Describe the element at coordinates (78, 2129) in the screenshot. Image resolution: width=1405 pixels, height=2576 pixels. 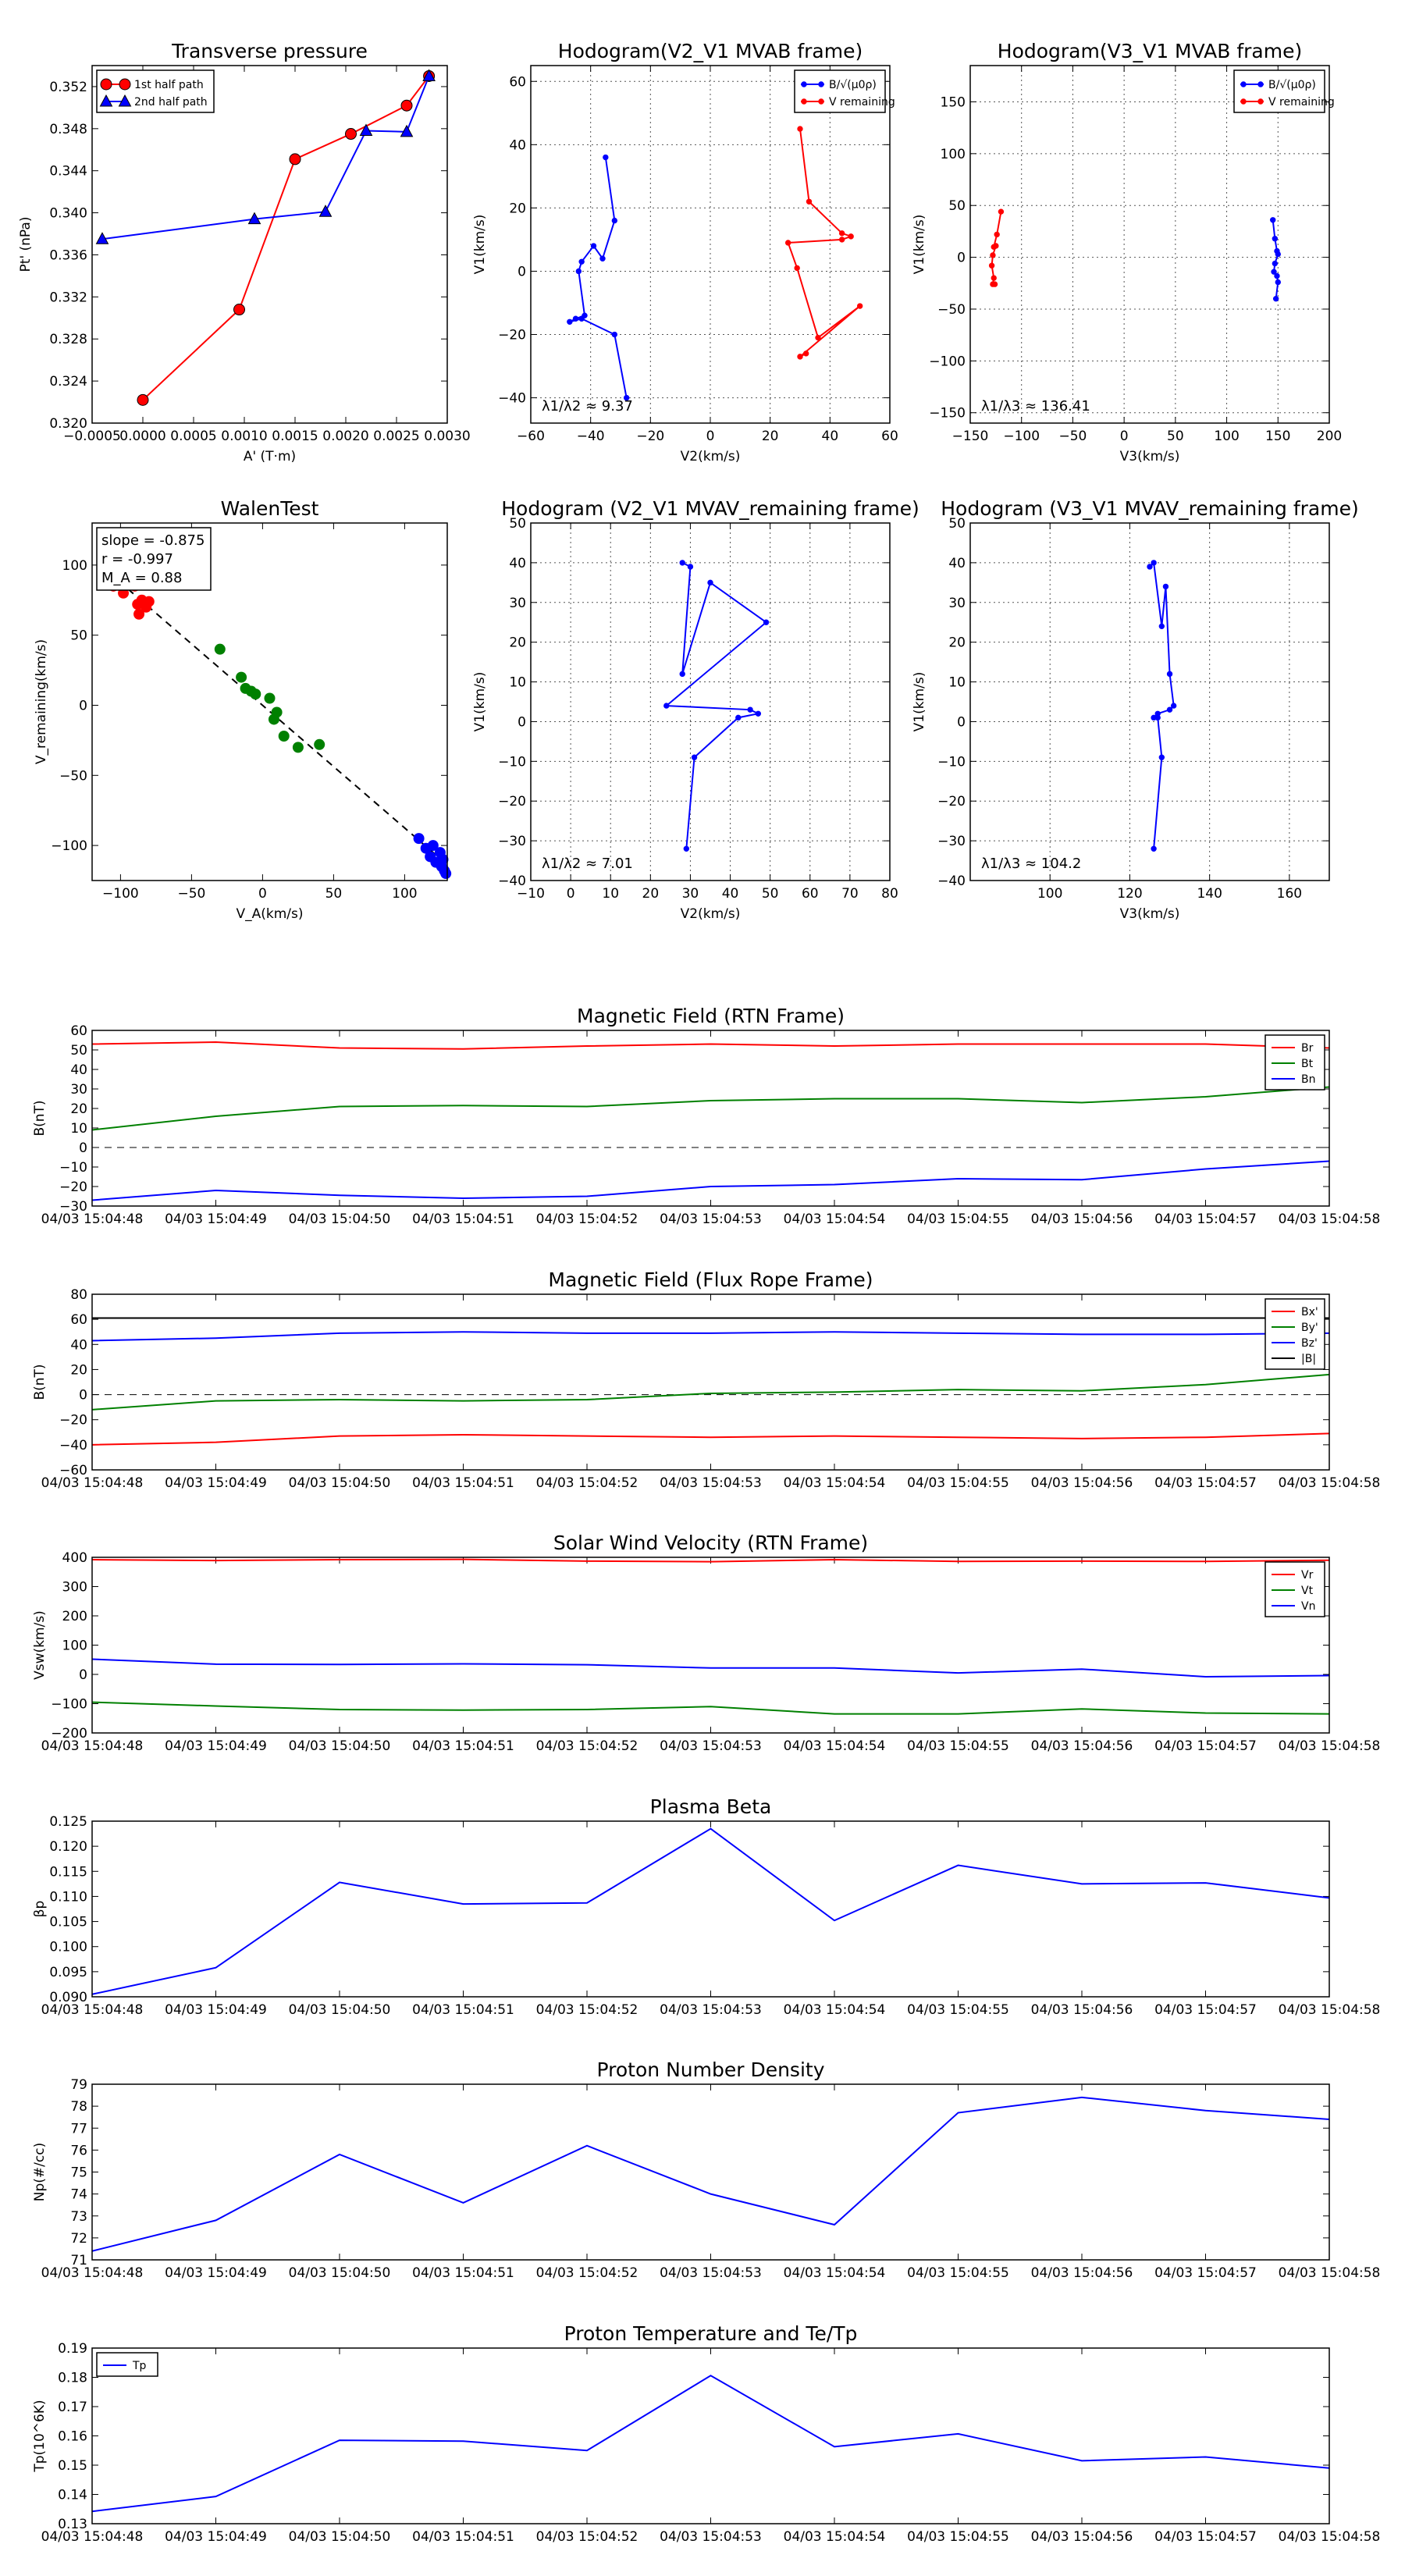
I see `y-tick-label: 77` at that location.